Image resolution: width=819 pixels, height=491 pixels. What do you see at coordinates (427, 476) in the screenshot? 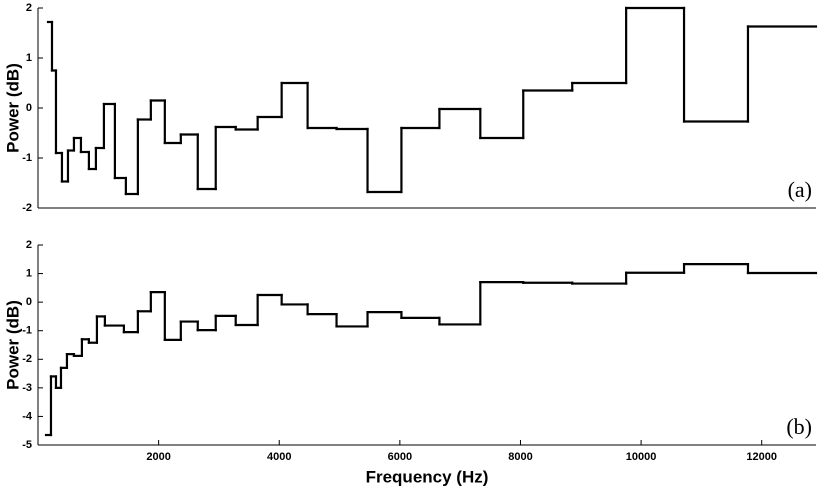
I see `x-axis-label: Frequency (Hz)` at bounding box center [427, 476].